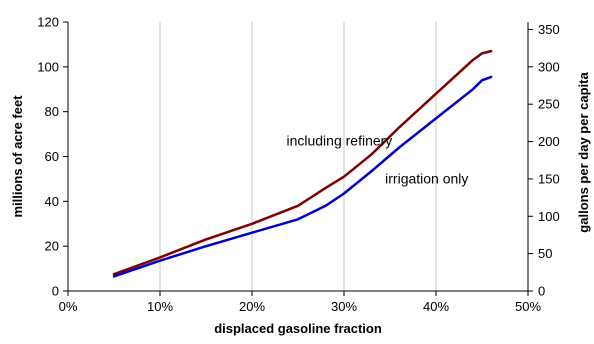 This screenshot has width=594, height=344. I want to click on y-tick-label: 0, so click(55, 291).